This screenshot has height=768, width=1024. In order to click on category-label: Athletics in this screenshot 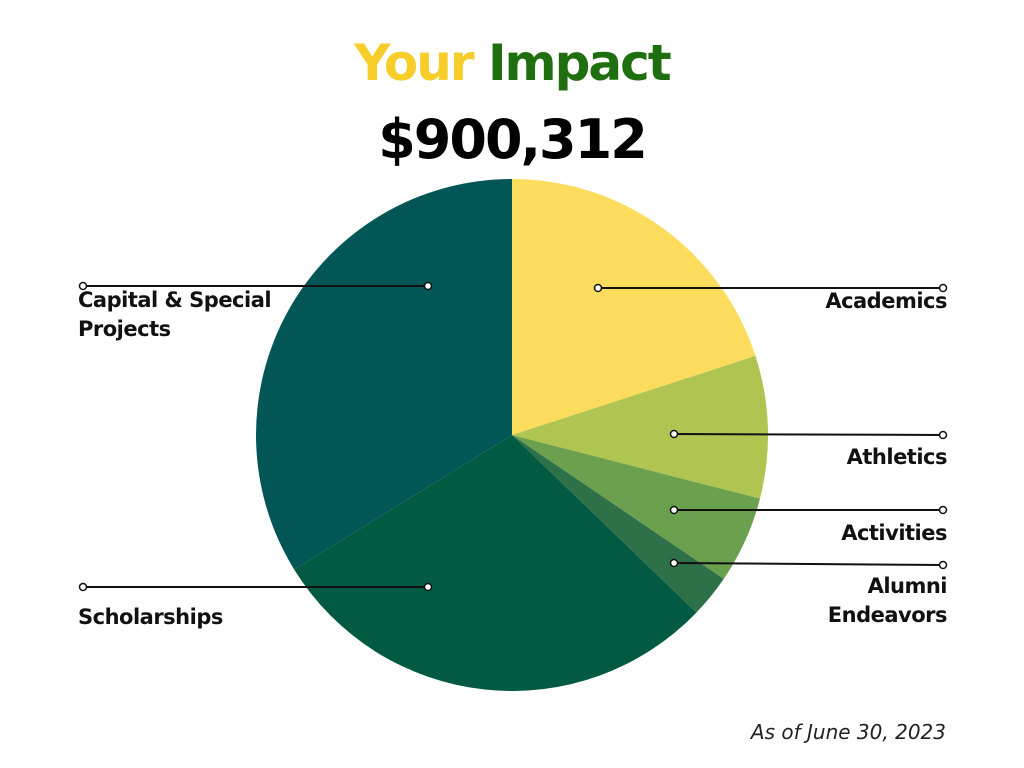, I will do `click(897, 457)`.